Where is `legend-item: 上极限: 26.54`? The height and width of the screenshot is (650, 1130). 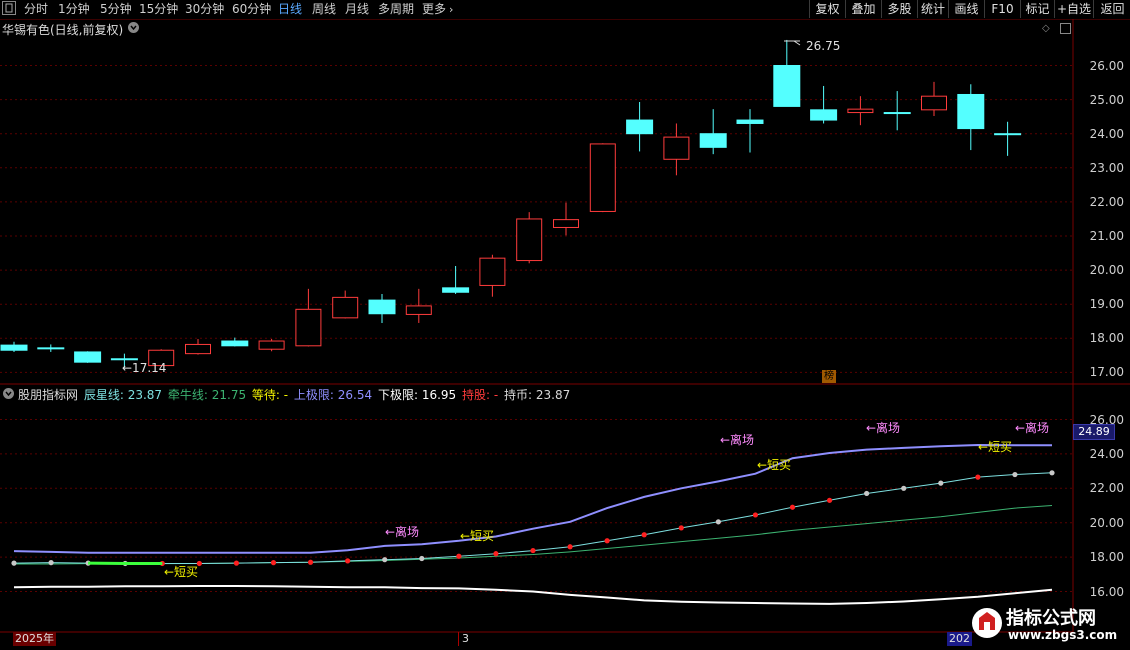
legend-item: 上极限: 26.54 is located at coordinates (331, 395).